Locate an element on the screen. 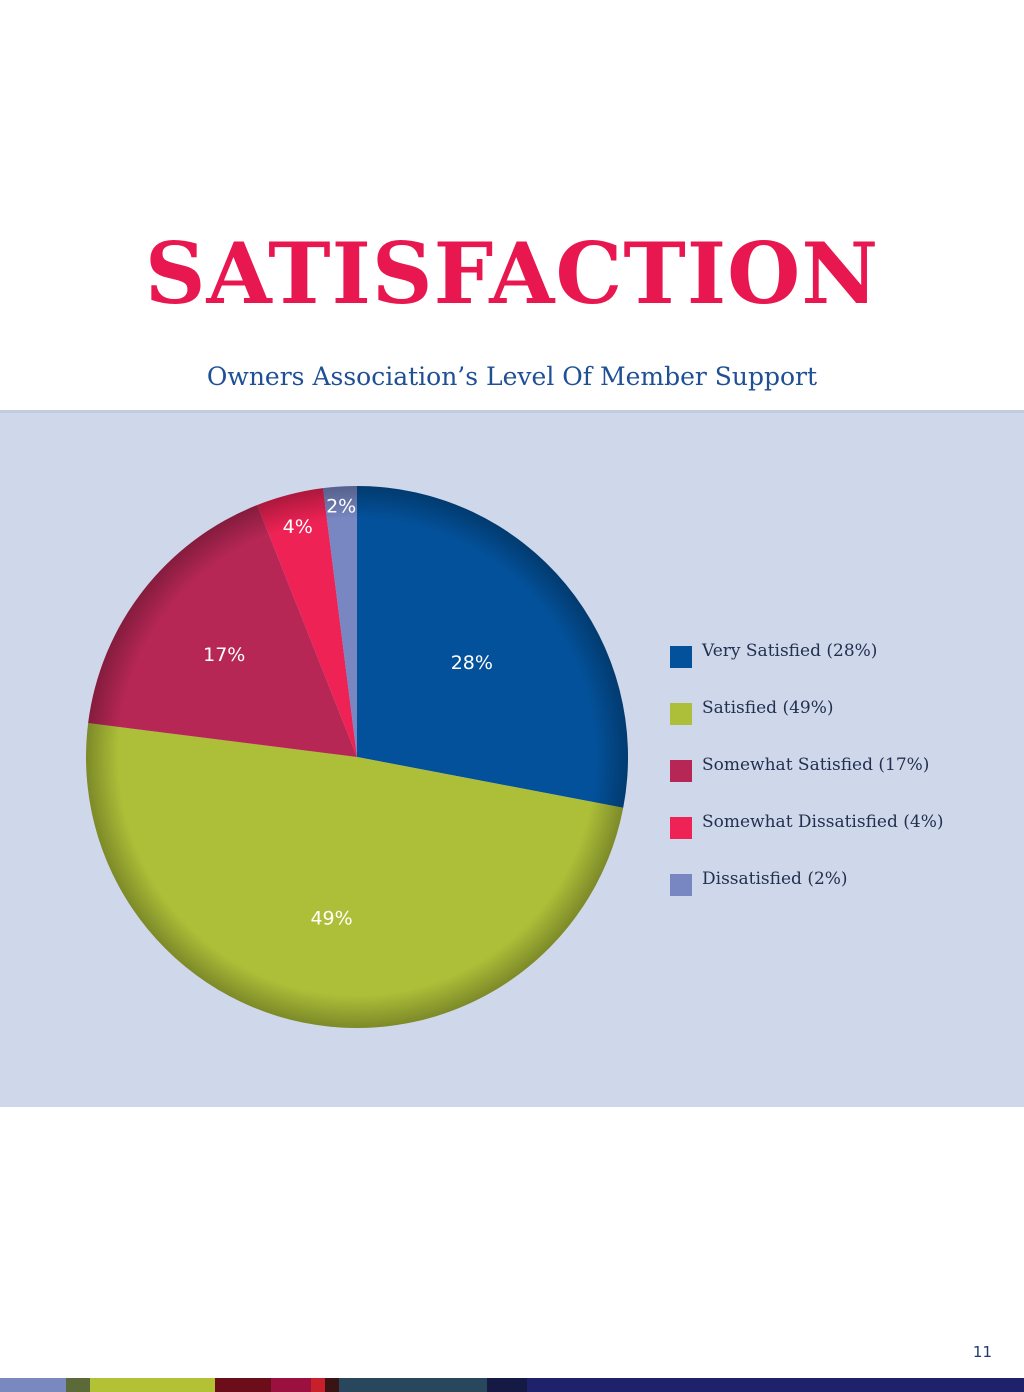 The height and width of the screenshot is (1392, 1024). legend-label: Somewhat Satisfied (17%) is located at coordinates (816, 764).